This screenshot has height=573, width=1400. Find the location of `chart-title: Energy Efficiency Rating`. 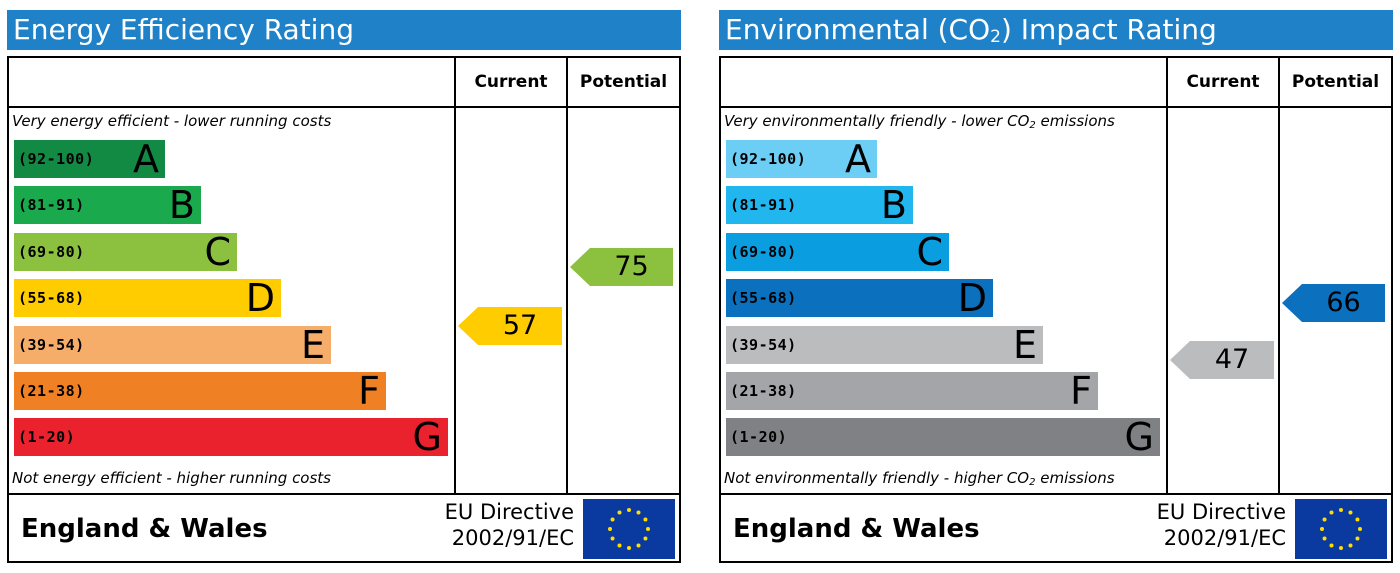

chart-title: Energy Efficiency Rating is located at coordinates (344, 30).